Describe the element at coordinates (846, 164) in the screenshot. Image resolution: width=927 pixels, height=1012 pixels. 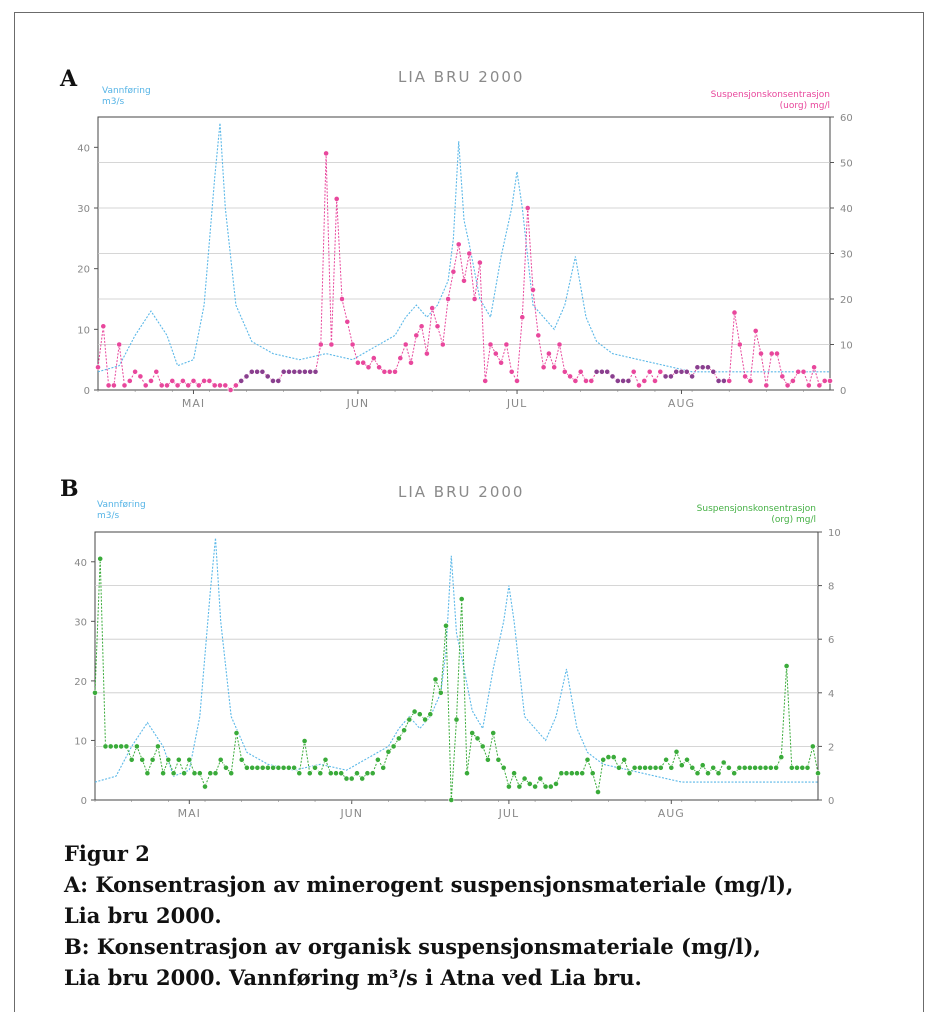
I see `right-axis-tick-label: 50` at that location.